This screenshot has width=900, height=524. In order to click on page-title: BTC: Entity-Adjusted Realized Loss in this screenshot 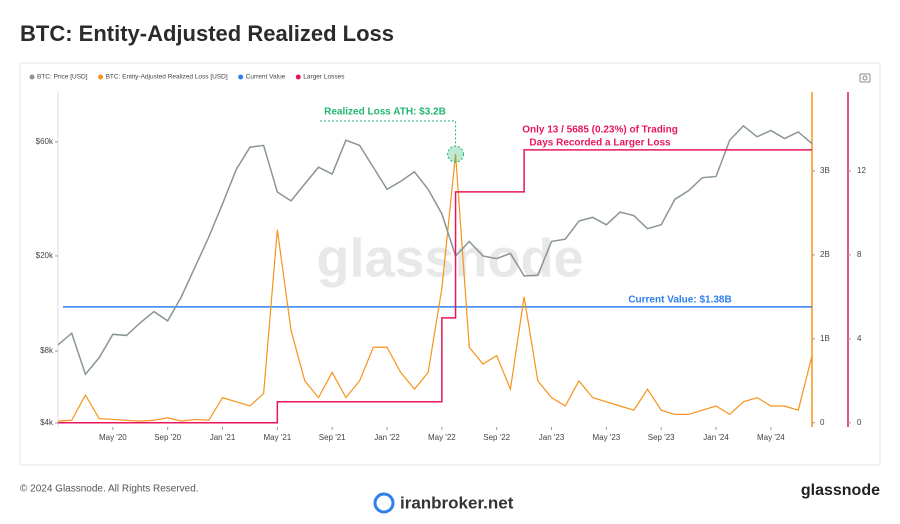, I will do `click(207, 33)`.